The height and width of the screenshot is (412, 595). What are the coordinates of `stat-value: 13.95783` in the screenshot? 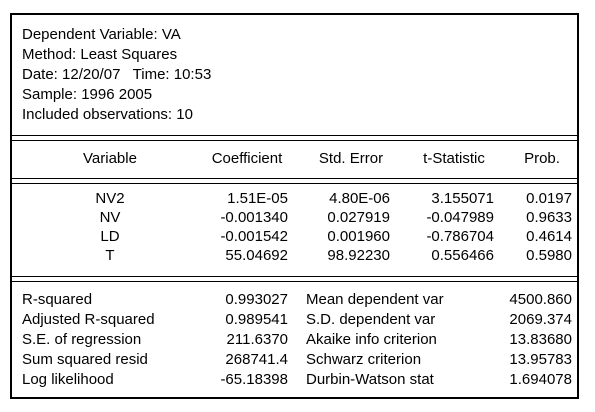 It's located at (540, 359).